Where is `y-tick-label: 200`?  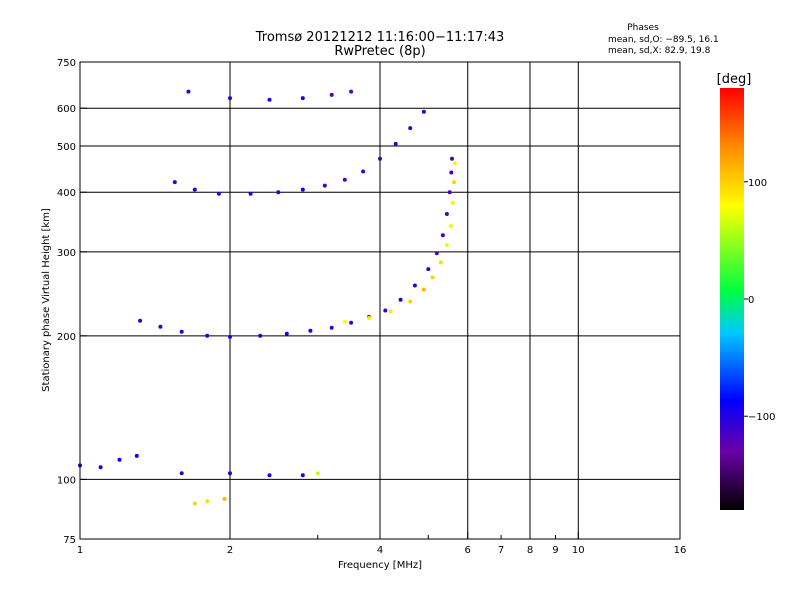
y-tick-label: 200 is located at coordinates (66, 337).